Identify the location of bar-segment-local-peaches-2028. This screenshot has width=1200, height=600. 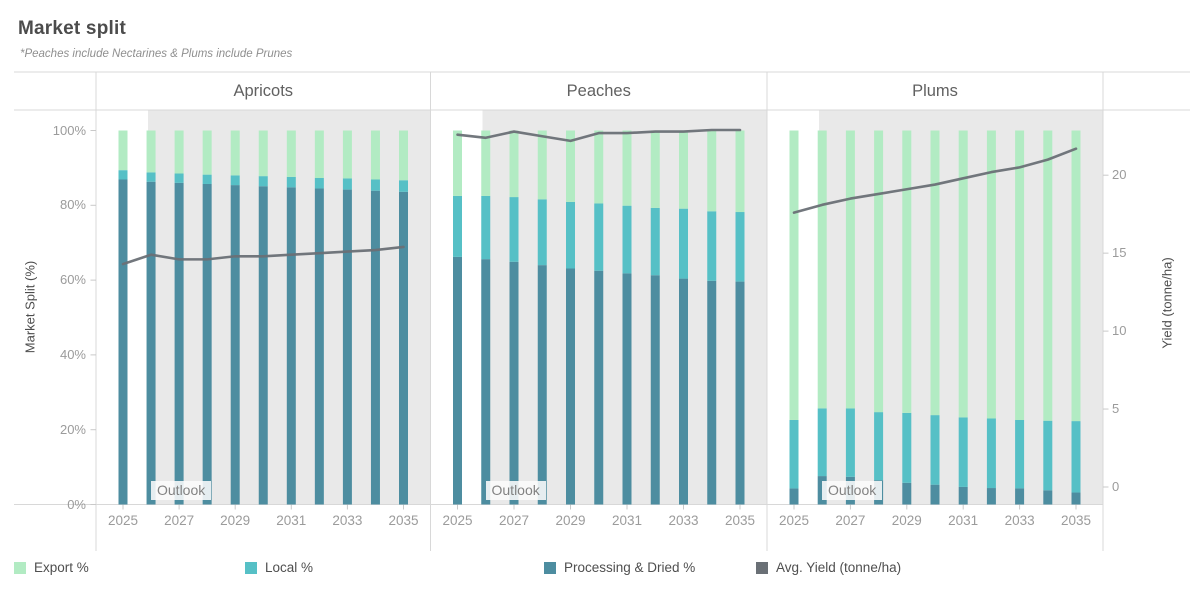
(542, 232).